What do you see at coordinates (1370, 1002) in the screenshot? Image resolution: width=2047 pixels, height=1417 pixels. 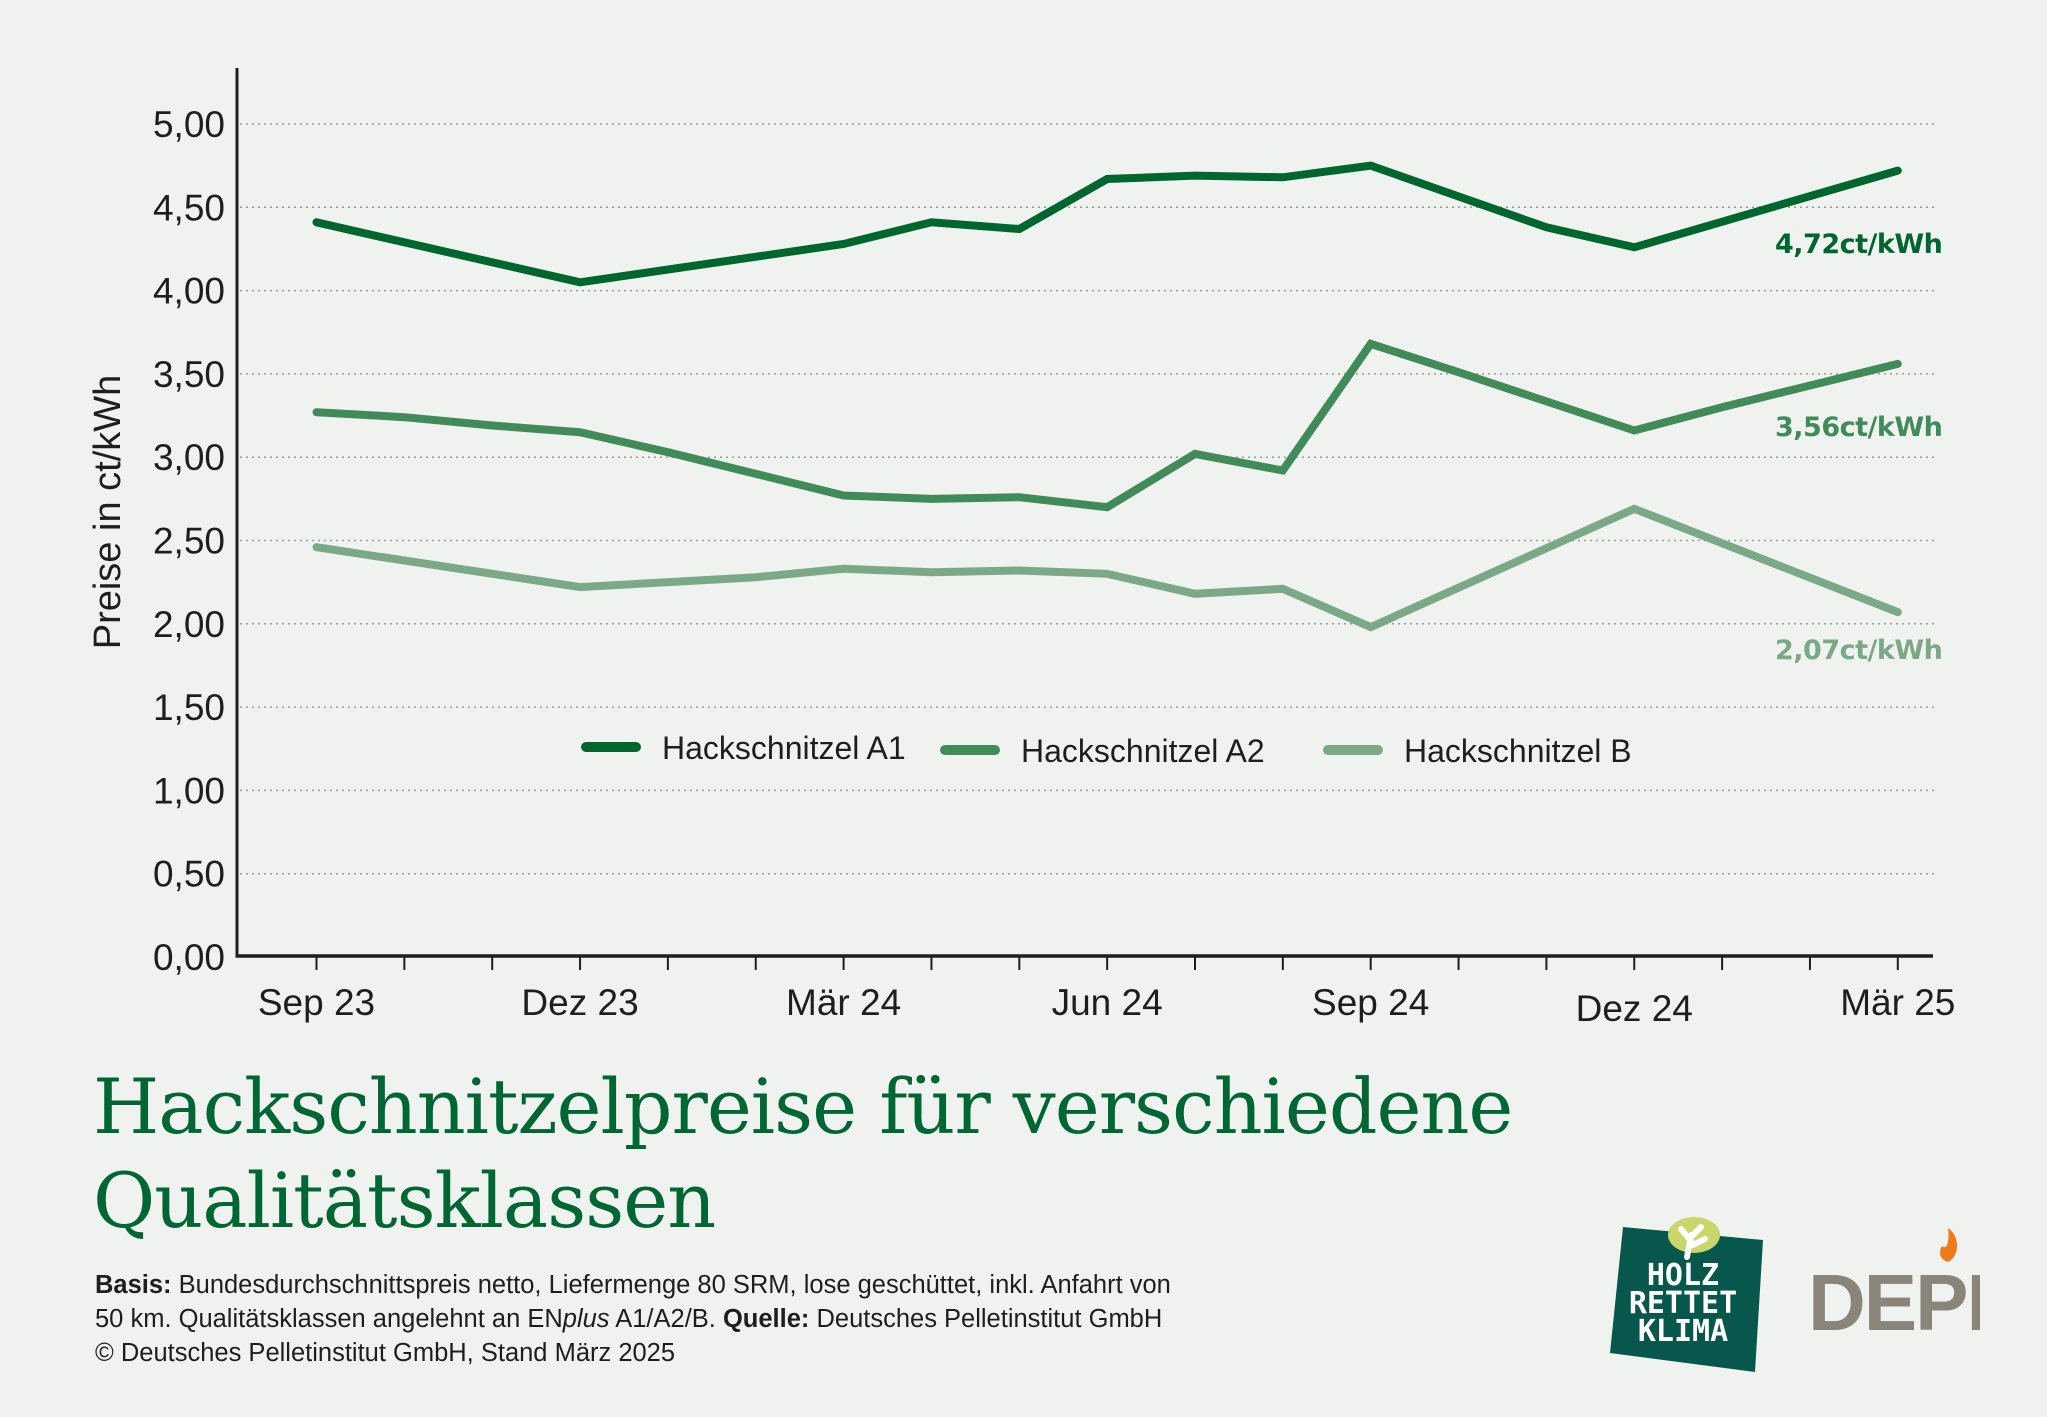 I see `x-tick-label: Sep 24` at bounding box center [1370, 1002].